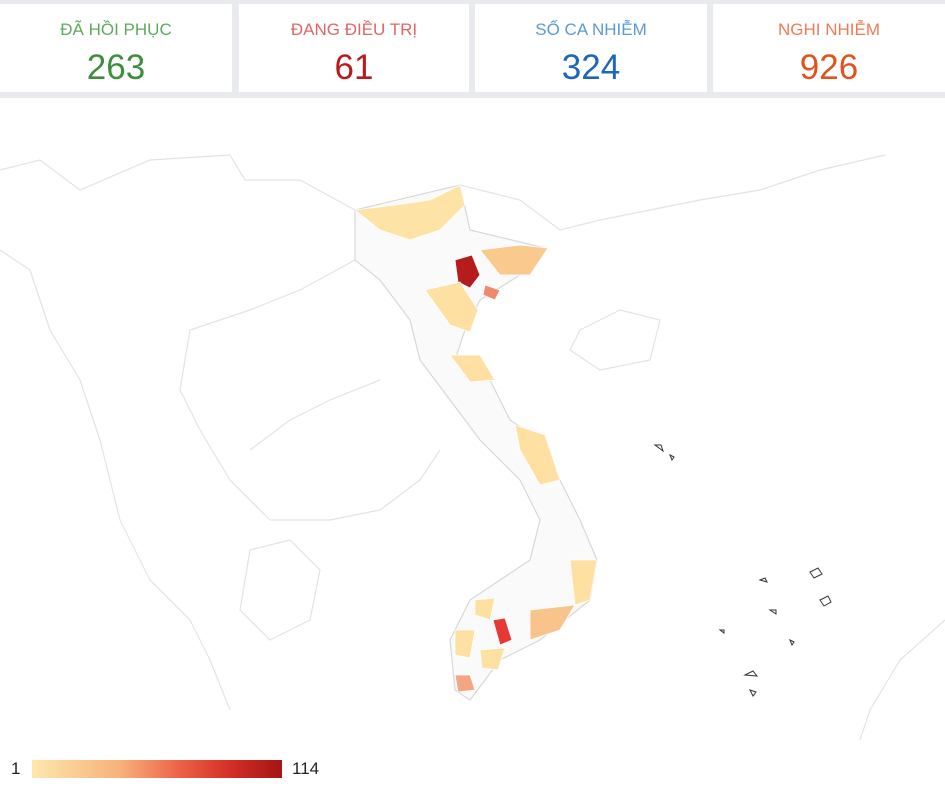 This screenshot has width=945, height=799. What do you see at coordinates (306, 768) in the screenshot?
I see `legend-max: 114` at bounding box center [306, 768].